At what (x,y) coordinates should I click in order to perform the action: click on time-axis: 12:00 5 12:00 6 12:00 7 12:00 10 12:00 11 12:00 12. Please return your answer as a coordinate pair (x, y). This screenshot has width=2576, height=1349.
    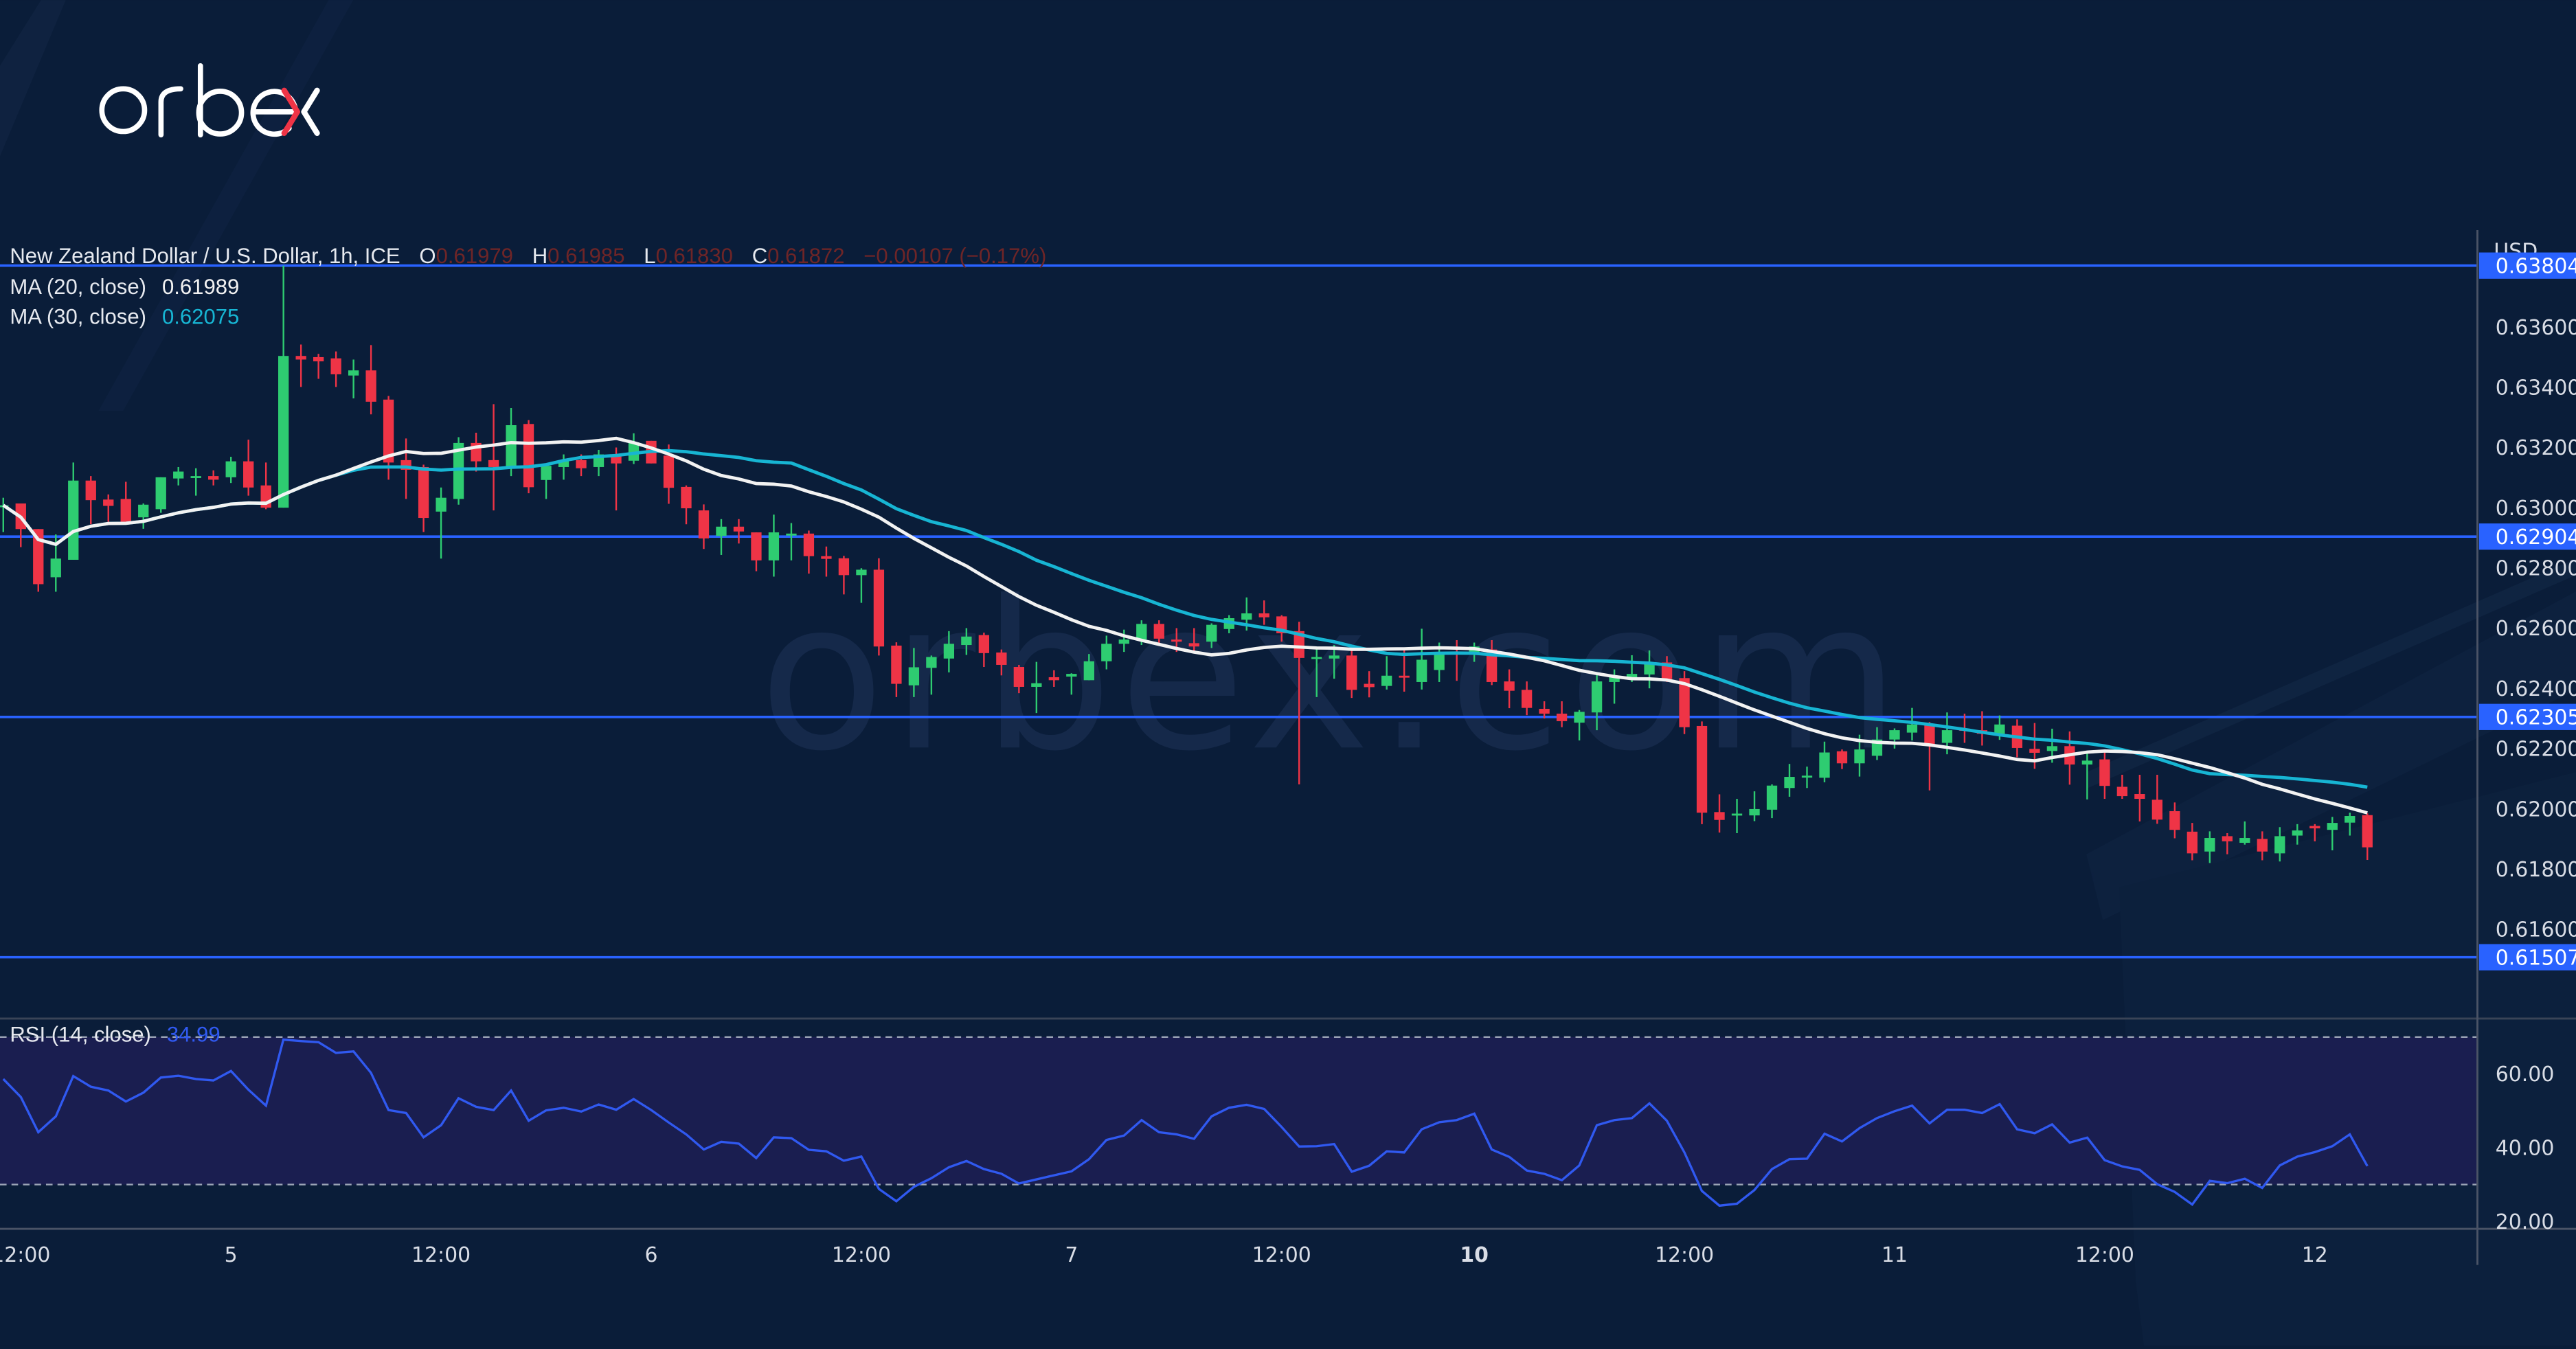
    Looking at the image, I should click on (1164, 1255).